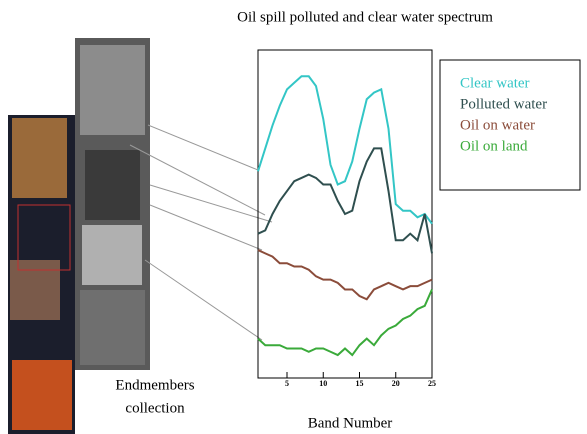  What do you see at coordinates (396, 383) in the screenshot?
I see `x-tick-label: 20` at bounding box center [396, 383].